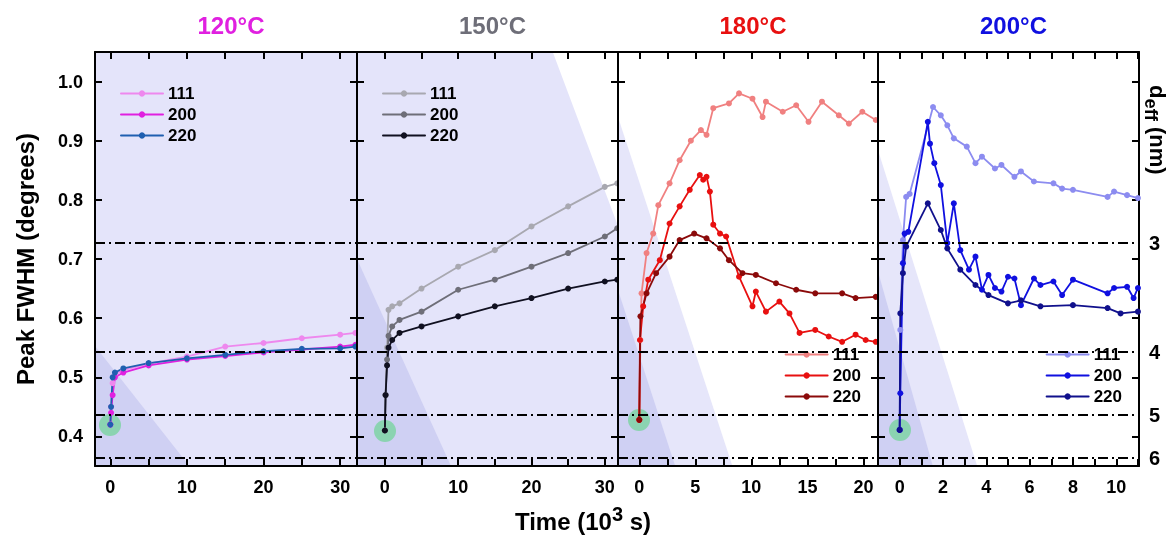 Image resolution: width=1173 pixels, height=539 pixels. I want to click on text: 6, so click(1155, 457).